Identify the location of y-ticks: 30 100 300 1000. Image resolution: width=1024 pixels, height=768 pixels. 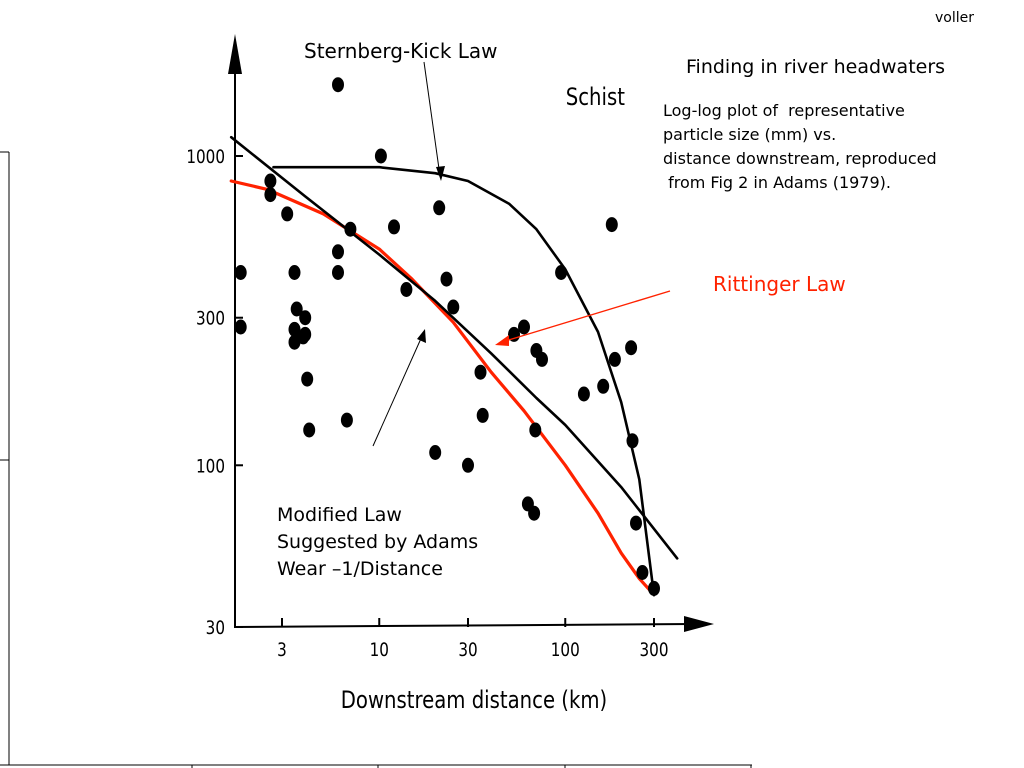
(214, 393).